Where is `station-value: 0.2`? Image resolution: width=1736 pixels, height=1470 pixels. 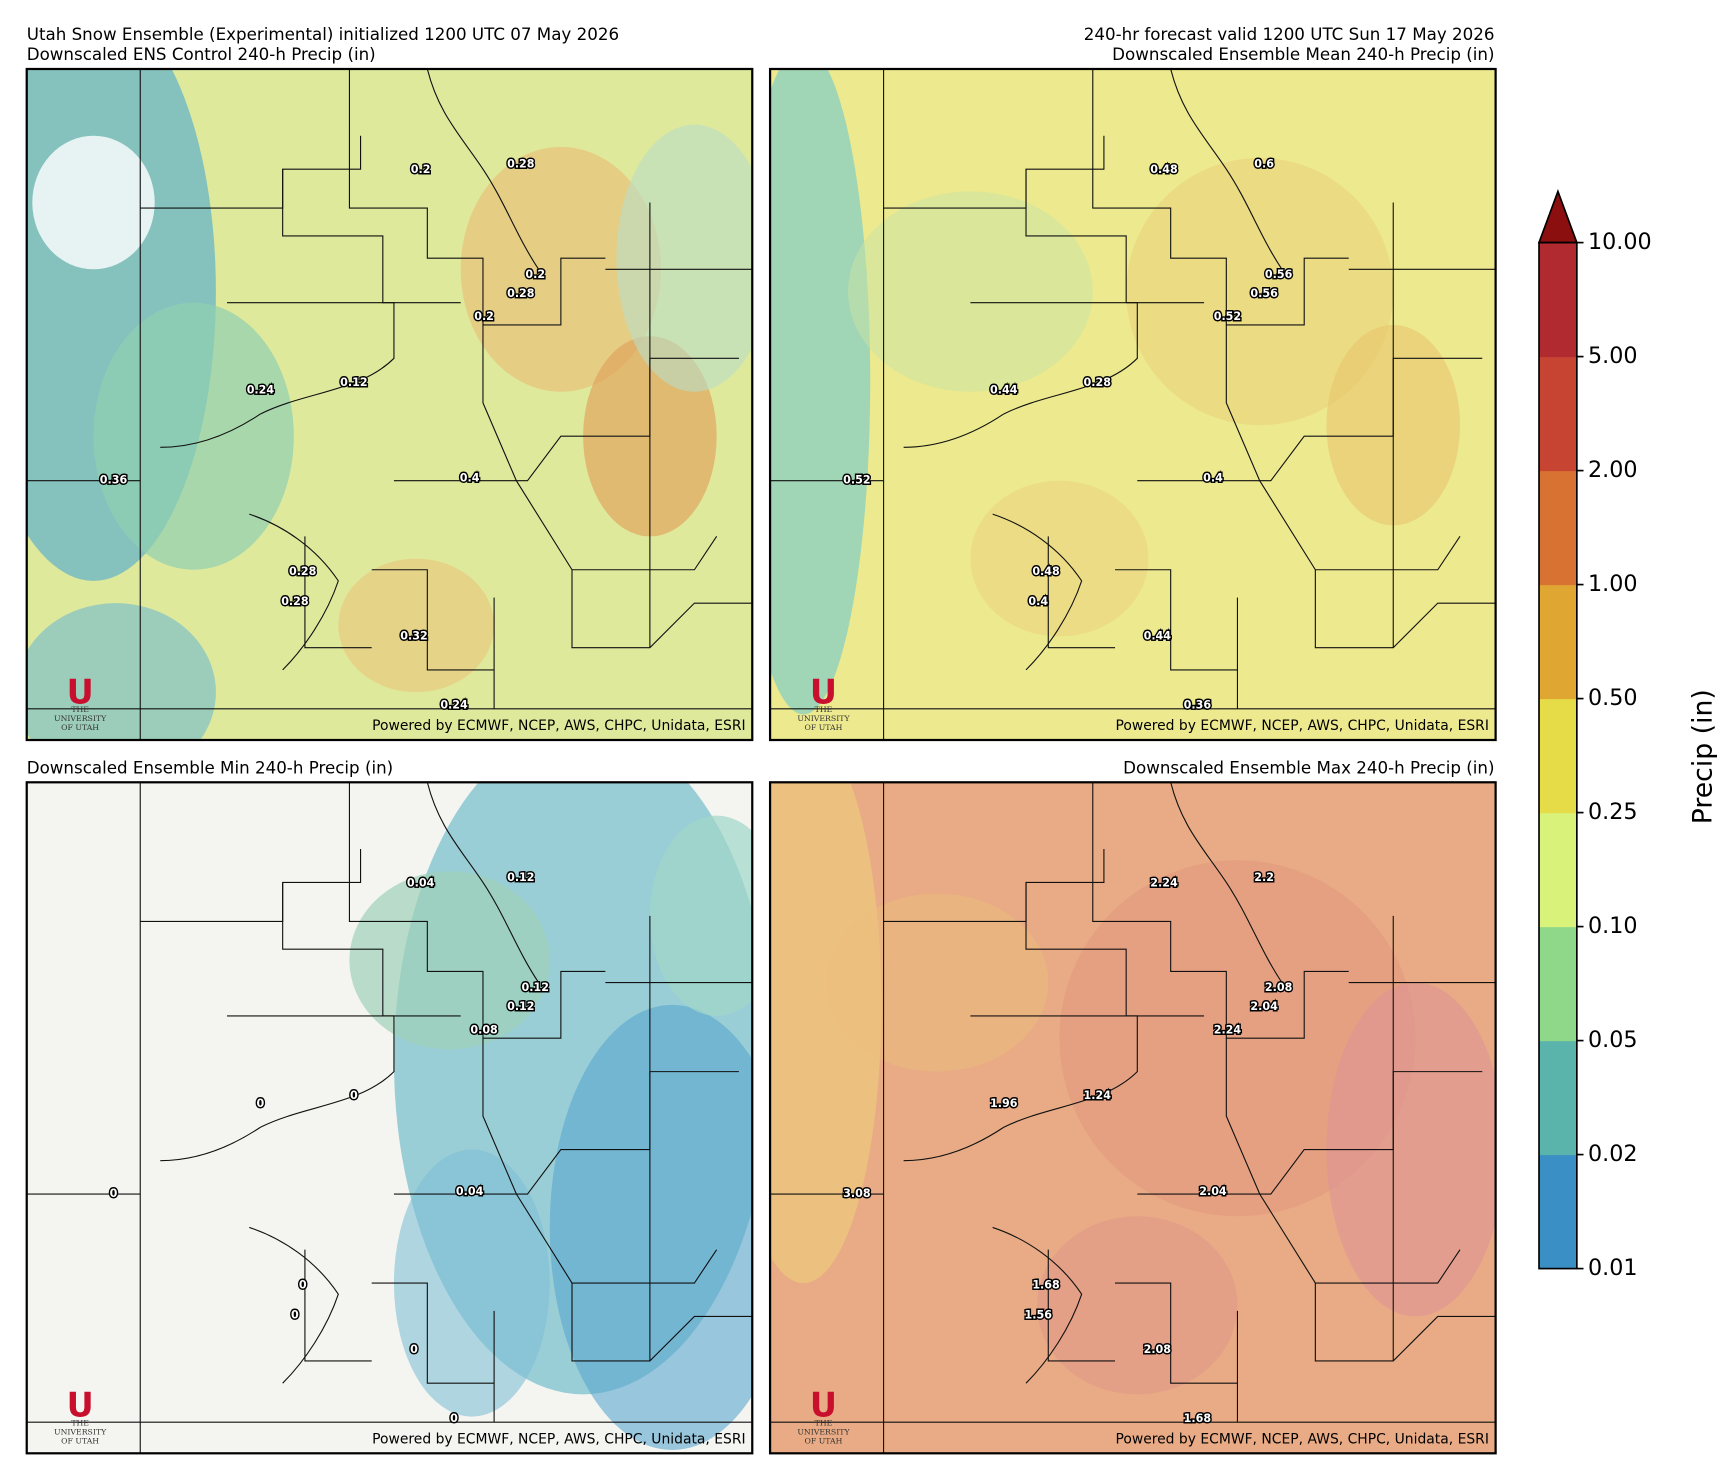
station-value: 0.2 is located at coordinates (535, 274).